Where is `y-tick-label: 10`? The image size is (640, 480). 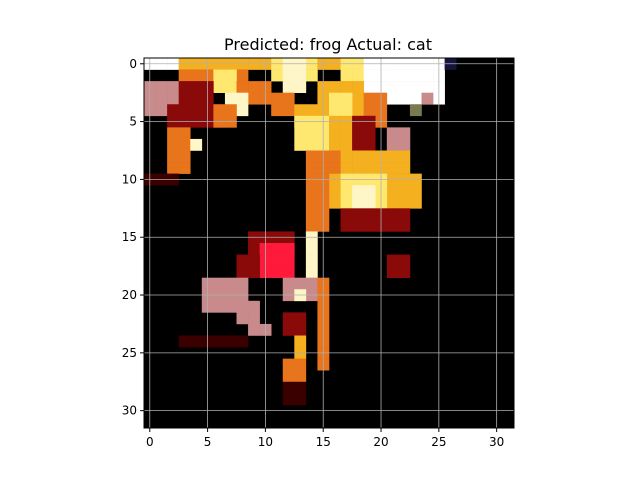 y-tick-label: 10 is located at coordinates (129, 179).